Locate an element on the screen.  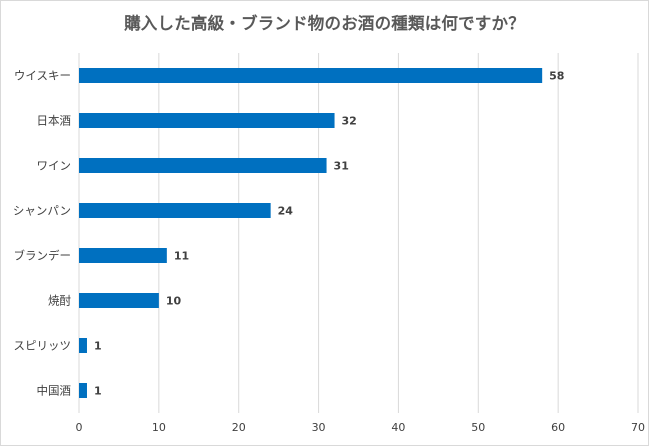
x-tick-label: 10 is located at coordinates (159, 427).